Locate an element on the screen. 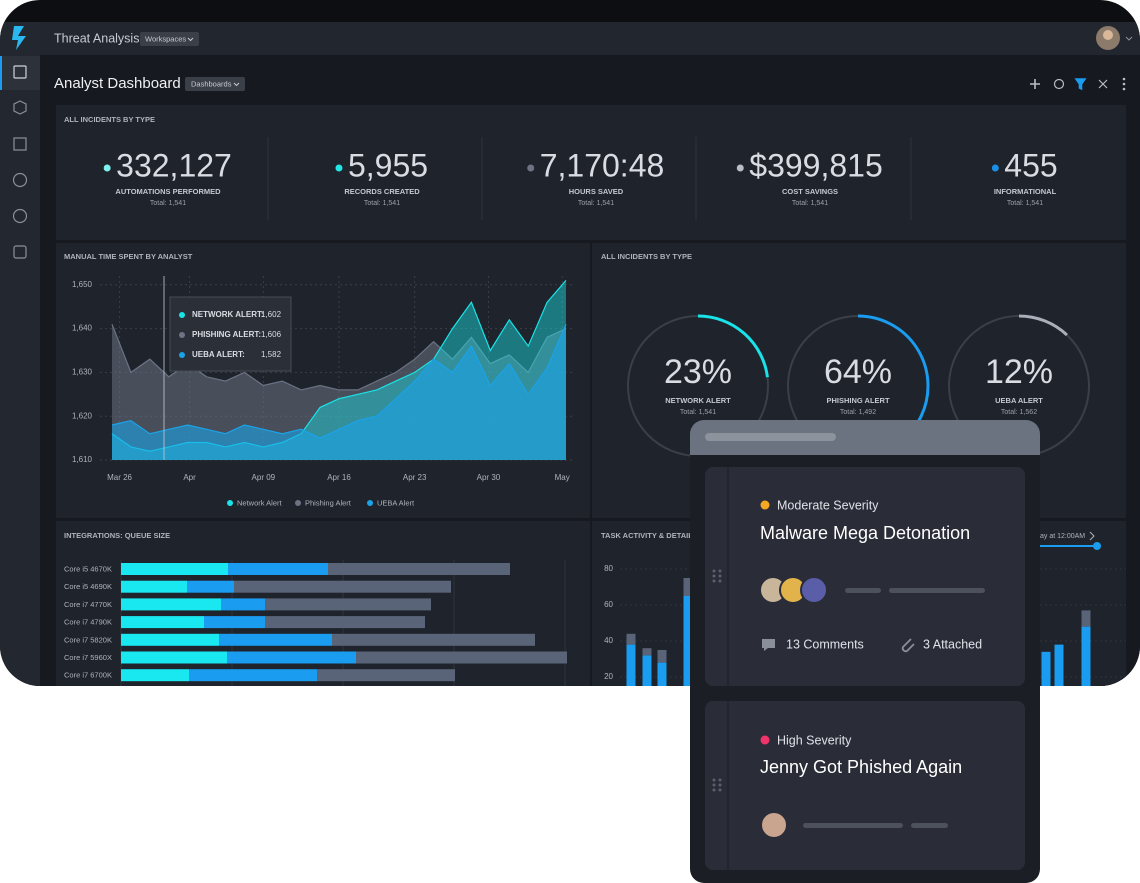  add-button is located at coordinates (1035, 84).